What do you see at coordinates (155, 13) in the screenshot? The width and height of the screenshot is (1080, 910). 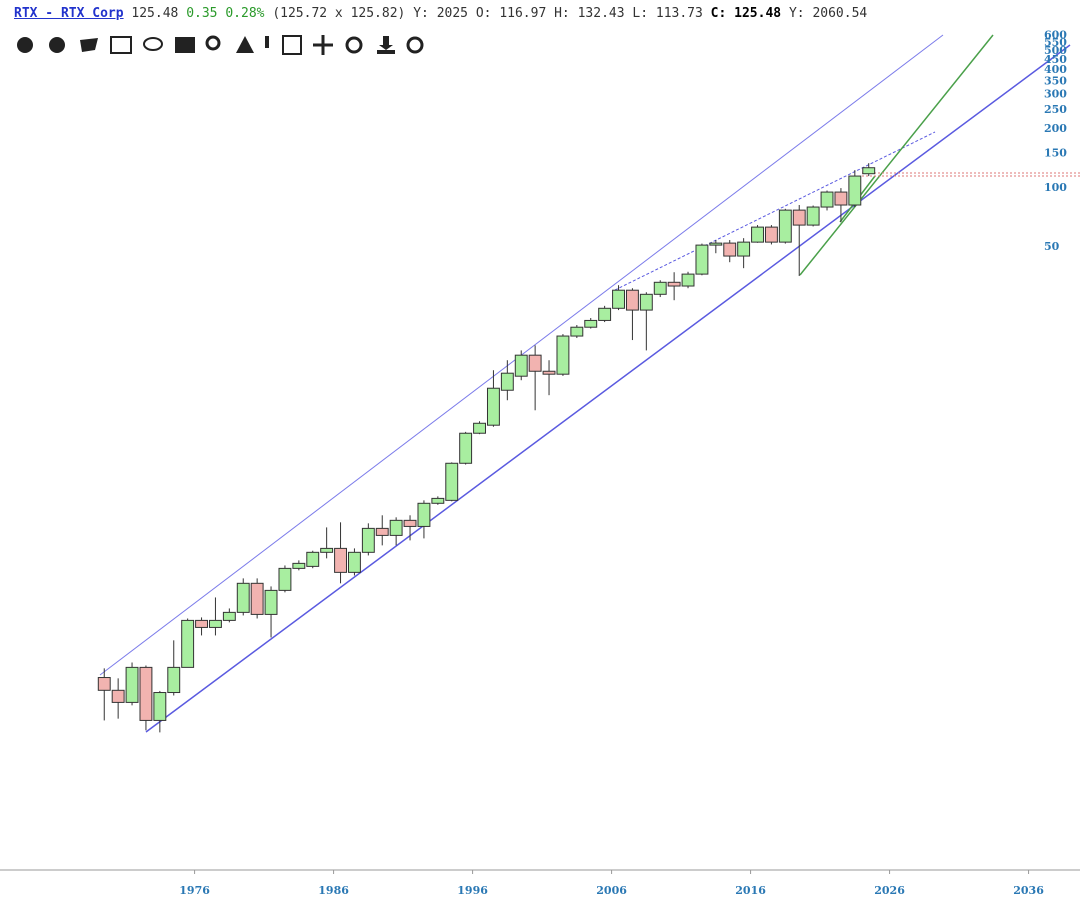 I see `last-price: 125.48` at bounding box center [155, 13].